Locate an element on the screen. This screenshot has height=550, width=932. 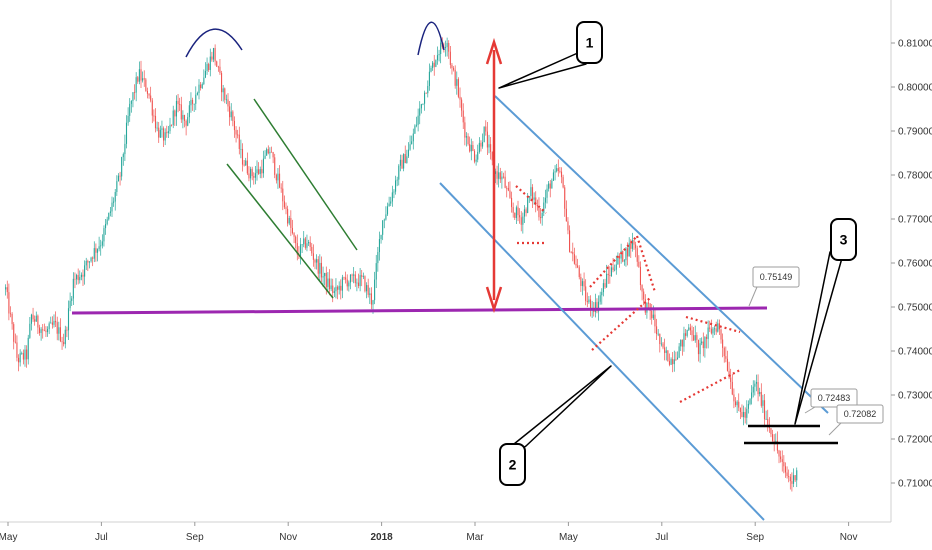
price-callout-box is located at coordinates (834, 398).